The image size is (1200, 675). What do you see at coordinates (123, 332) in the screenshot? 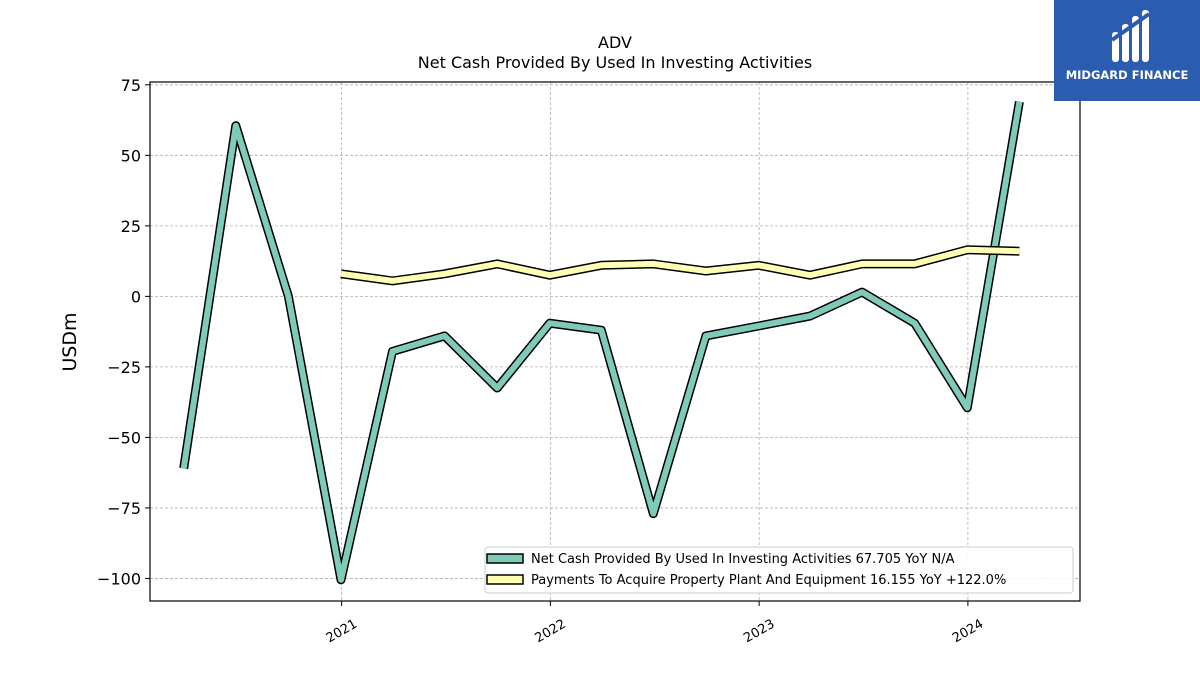
I see `y-axis-ticks: 75 50 25 0 −25 −50 −75 −100` at bounding box center [123, 332].